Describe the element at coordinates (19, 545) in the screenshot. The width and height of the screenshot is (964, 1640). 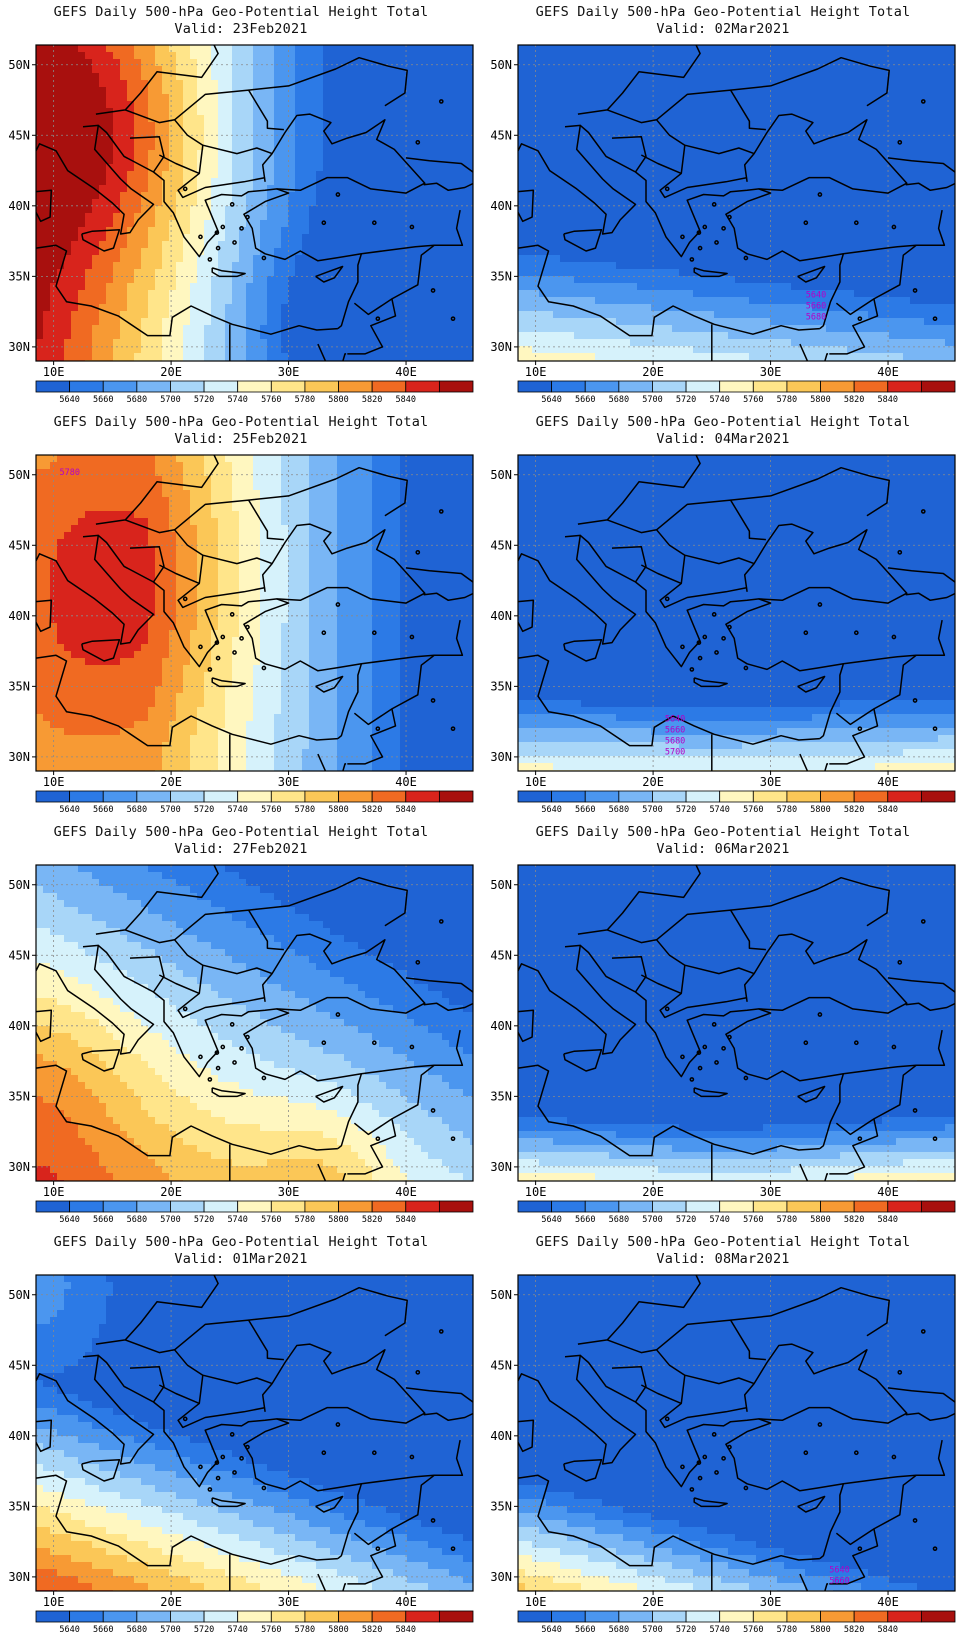
I see `latitude-tick-label: 45N` at that location.